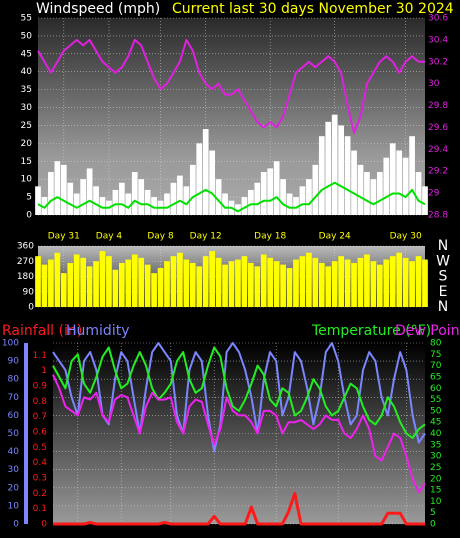  What do you see at coordinates (435, 468) in the screenshot?
I see `y2-tick-label: 25` at bounding box center [435, 468].